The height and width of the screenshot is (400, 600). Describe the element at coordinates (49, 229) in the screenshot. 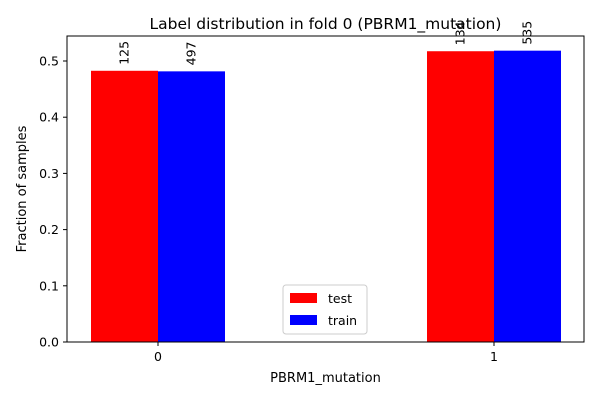

I see `y-tick-label-0.2: 0.2` at that location.